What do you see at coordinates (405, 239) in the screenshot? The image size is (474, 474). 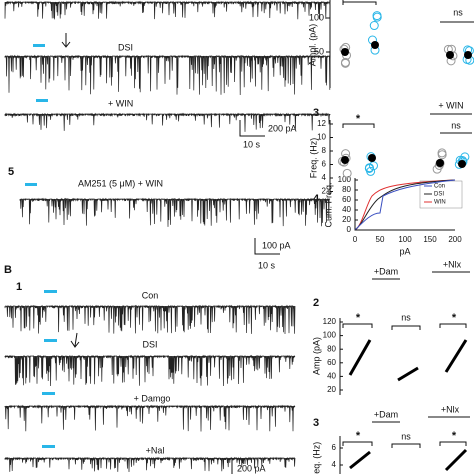 I see `x-tick-label: 100` at bounding box center [405, 239].